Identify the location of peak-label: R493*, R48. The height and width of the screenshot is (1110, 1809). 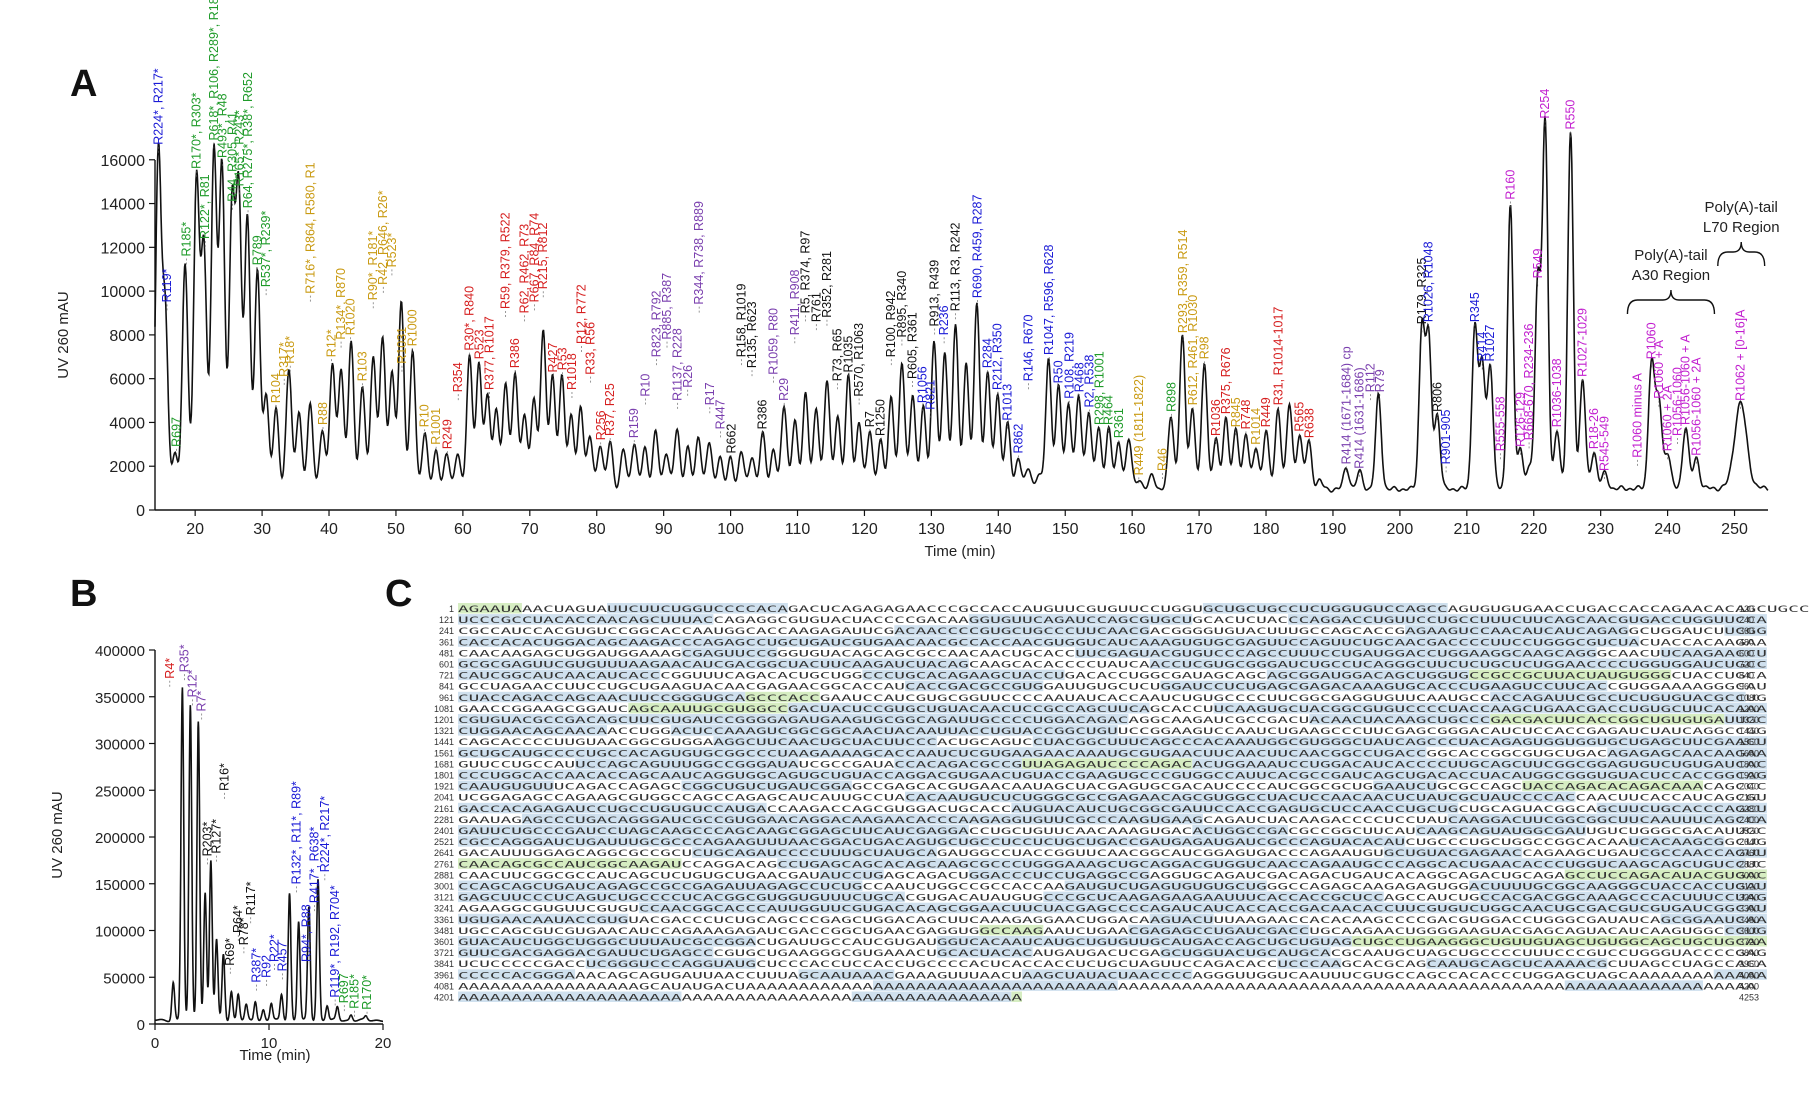
(223, 125).